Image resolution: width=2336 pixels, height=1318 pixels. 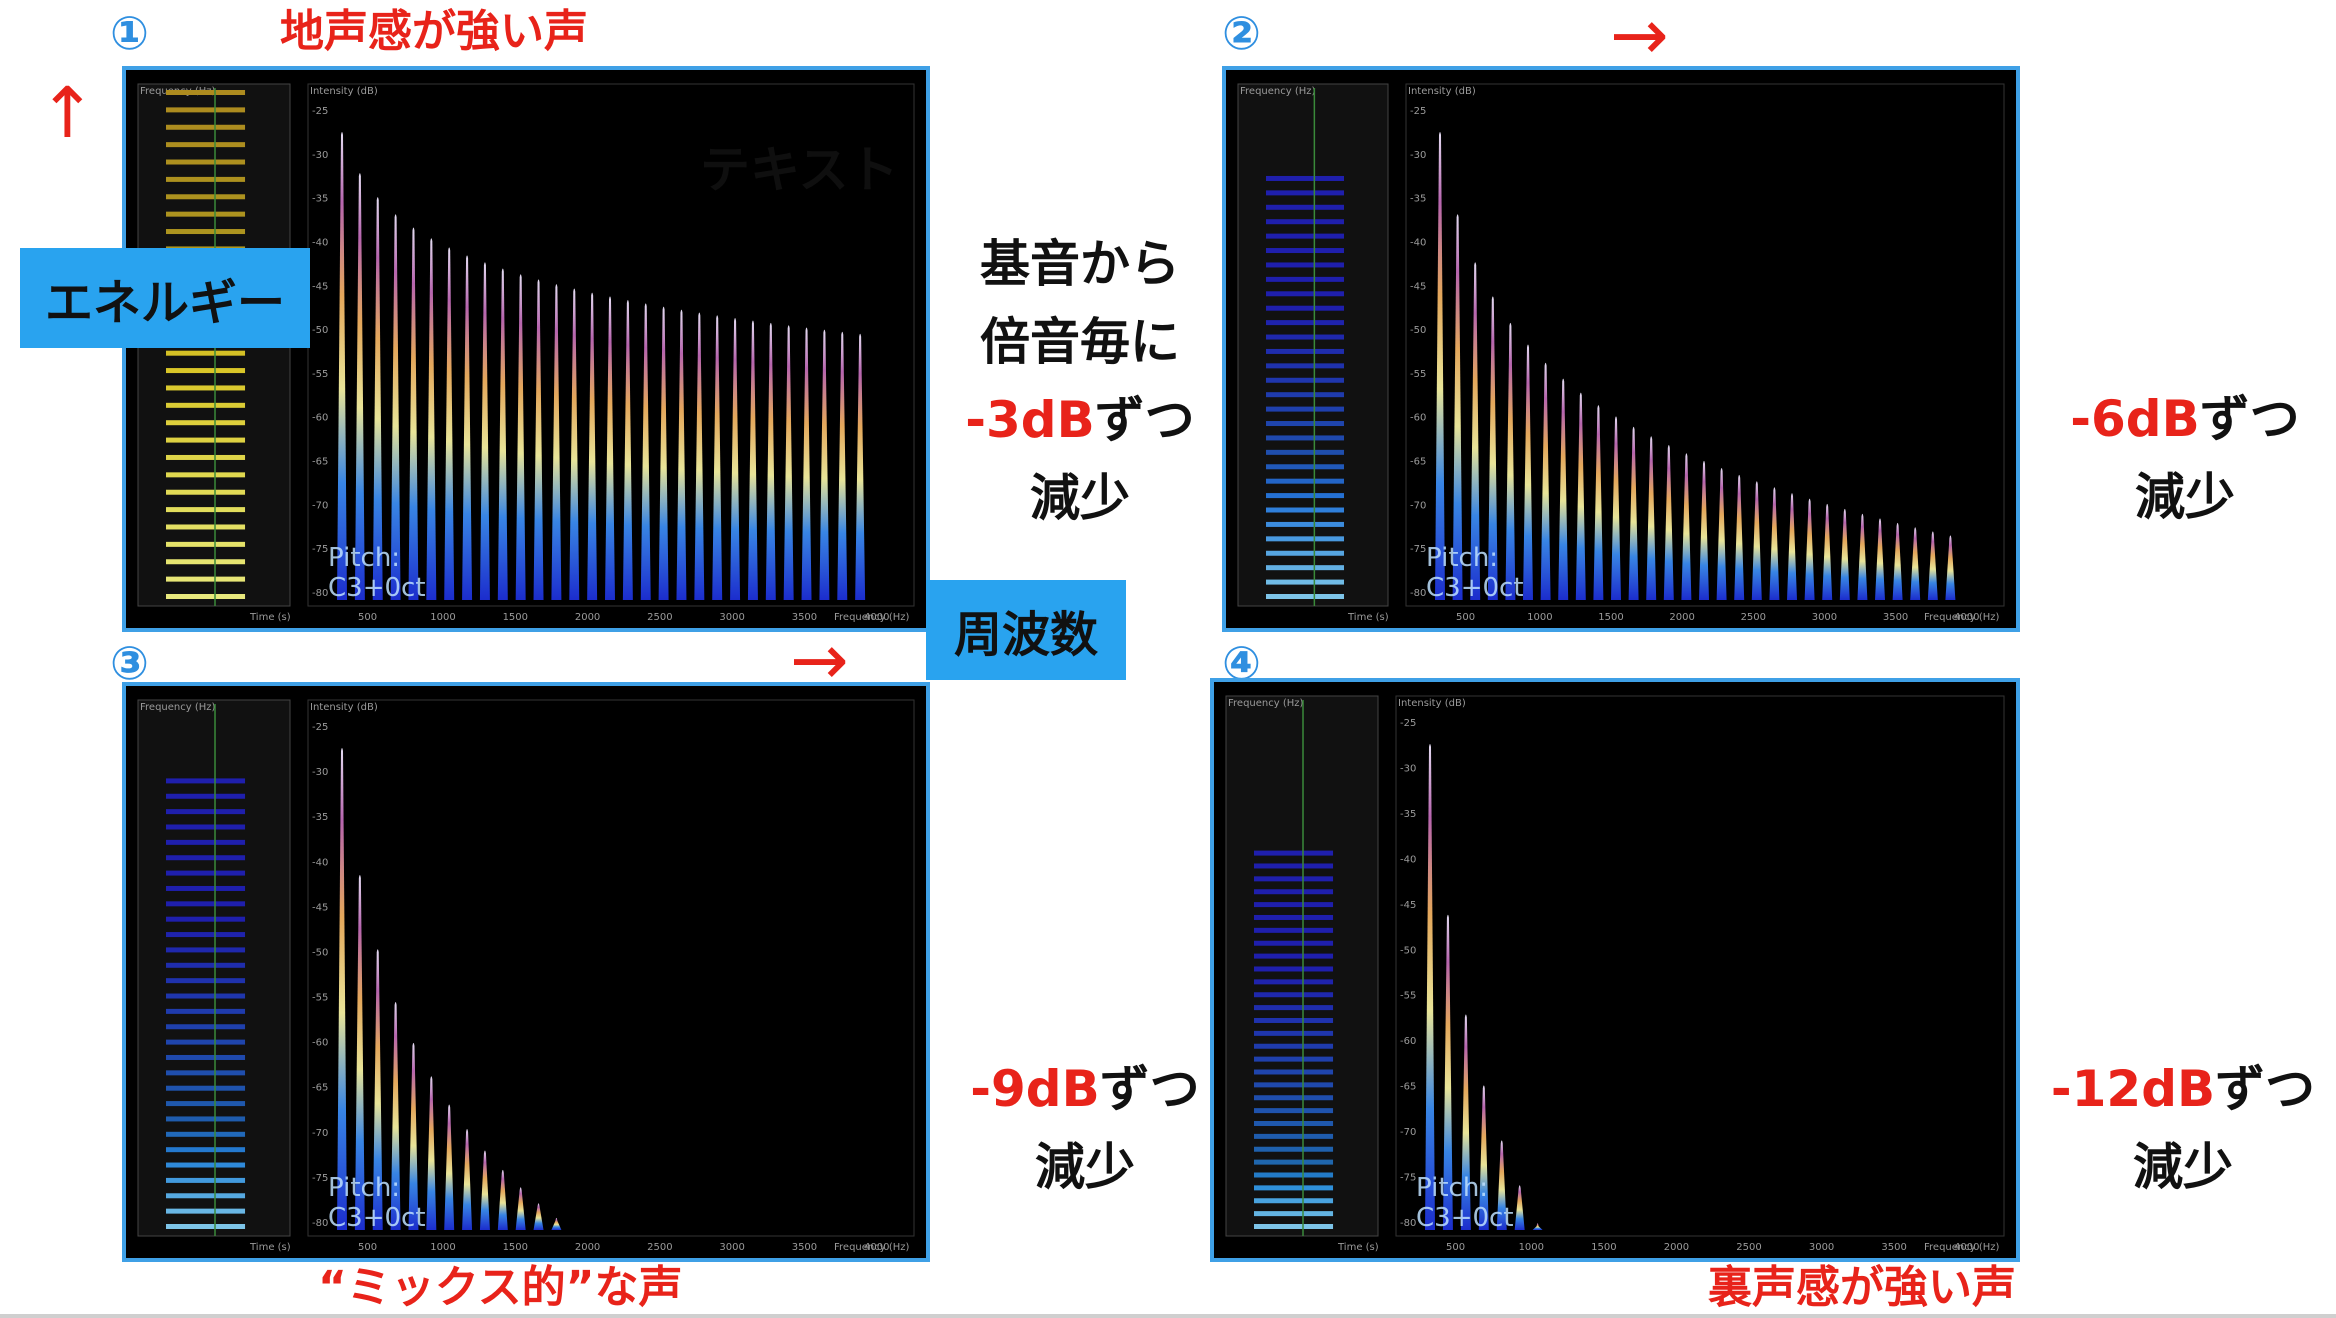 I want to click on freq-tick: 500, so click(x=367, y=1247).